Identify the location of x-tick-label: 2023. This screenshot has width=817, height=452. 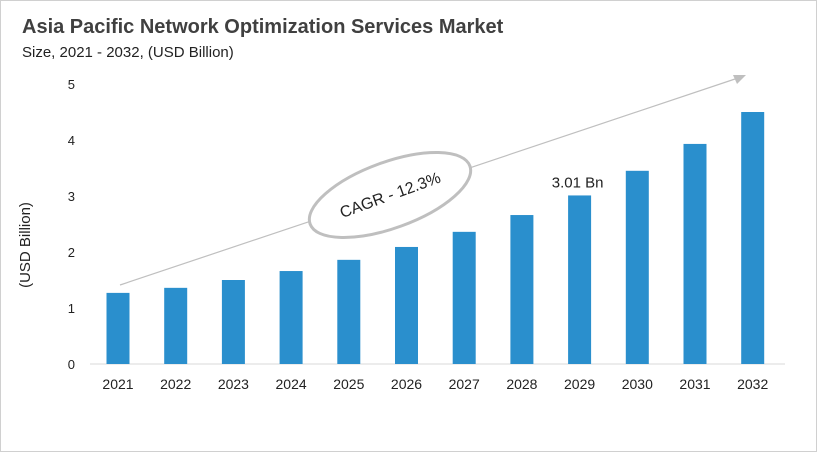
(233, 384).